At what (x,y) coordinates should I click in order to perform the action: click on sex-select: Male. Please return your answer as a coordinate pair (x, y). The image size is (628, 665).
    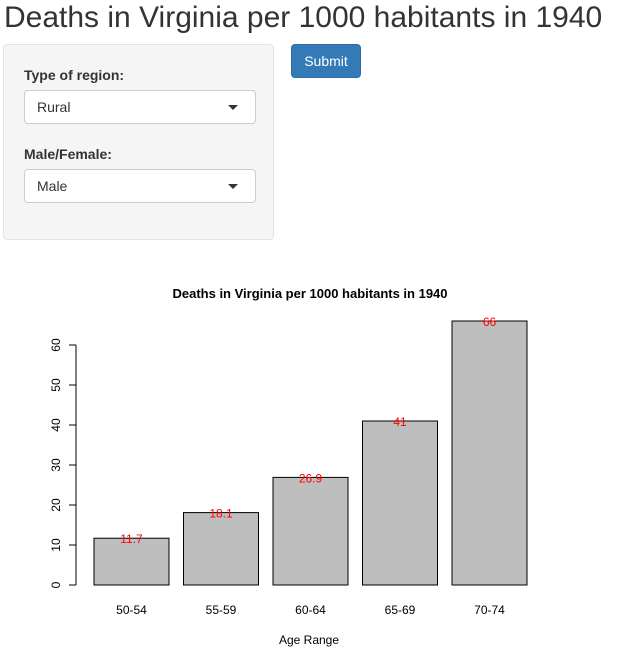
    Looking at the image, I should click on (140, 186).